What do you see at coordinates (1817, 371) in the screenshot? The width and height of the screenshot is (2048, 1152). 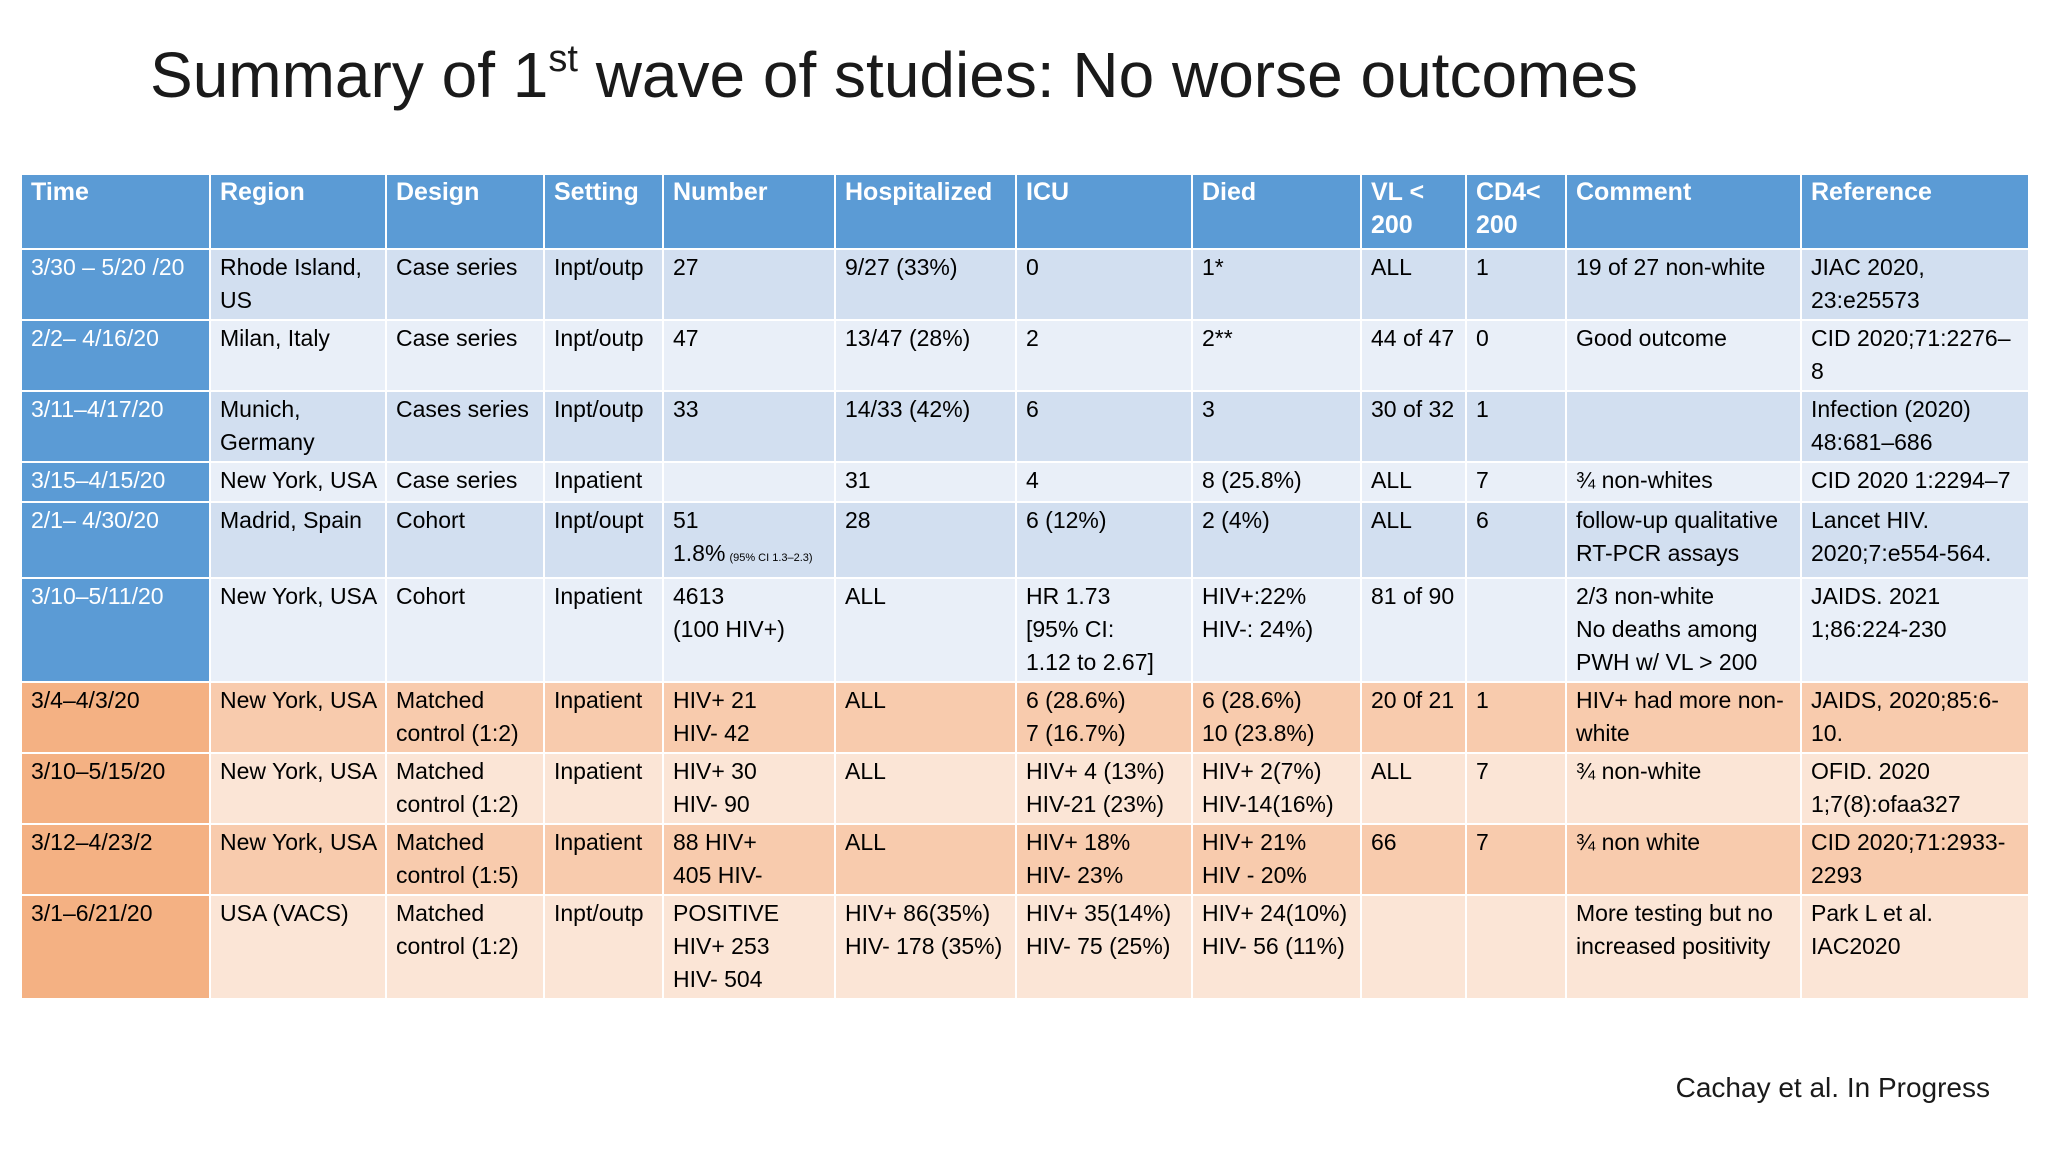 I see `reference-line: 8` at bounding box center [1817, 371].